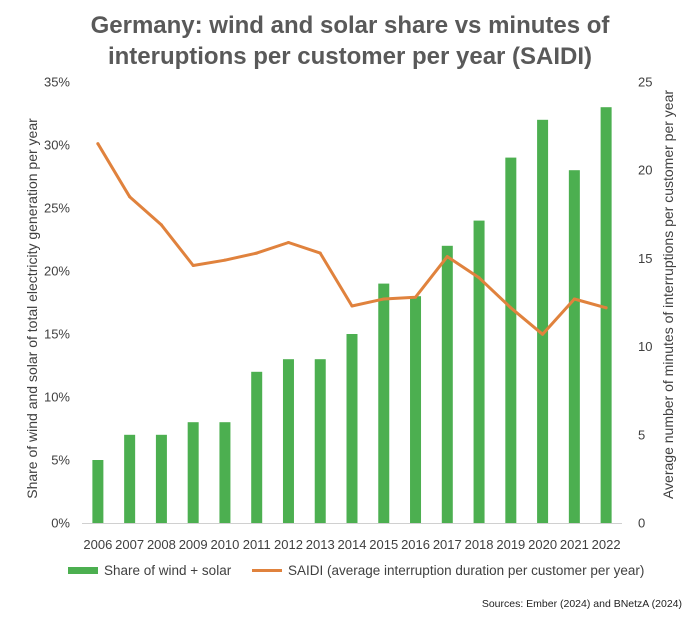 The image size is (700, 620). What do you see at coordinates (383, 544) in the screenshot?
I see `x-tick-label: 2015` at bounding box center [383, 544].